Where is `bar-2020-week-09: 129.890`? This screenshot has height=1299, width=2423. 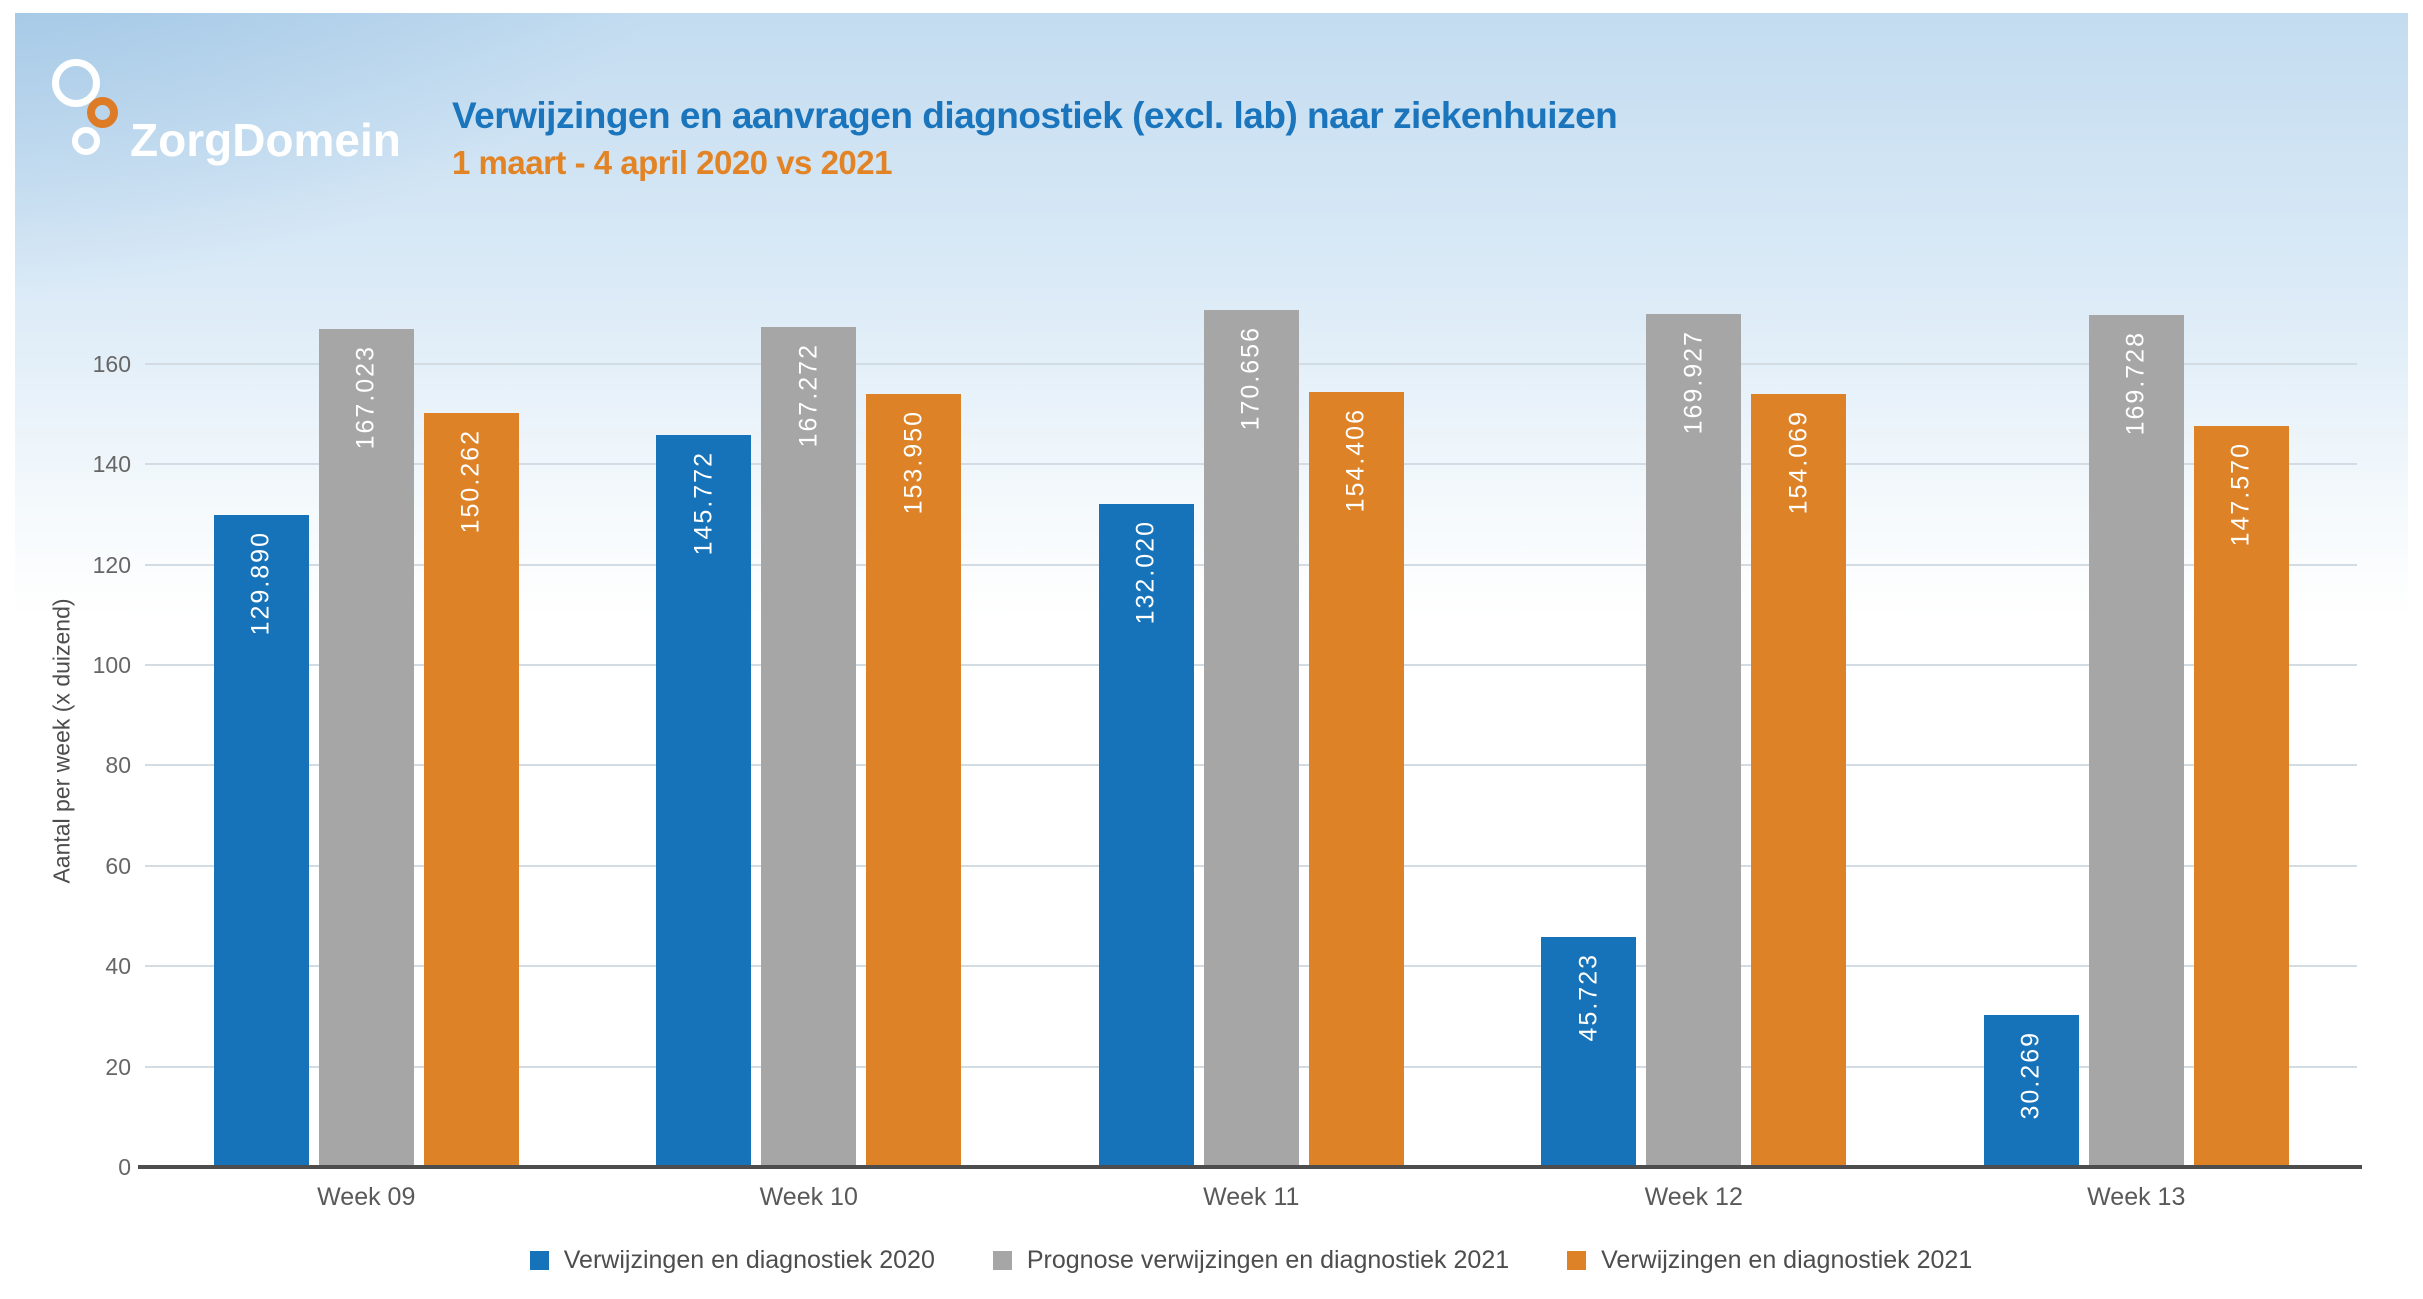 bar-2020-week-09: 129.890 is located at coordinates (261, 841).